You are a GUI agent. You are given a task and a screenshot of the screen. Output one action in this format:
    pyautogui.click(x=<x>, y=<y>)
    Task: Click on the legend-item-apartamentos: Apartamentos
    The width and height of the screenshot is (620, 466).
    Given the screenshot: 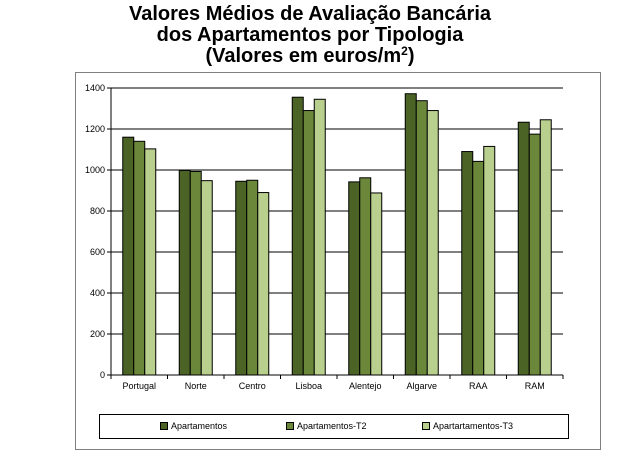 What is the action you would take?
    pyautogui.click(x=193, y=426)
    